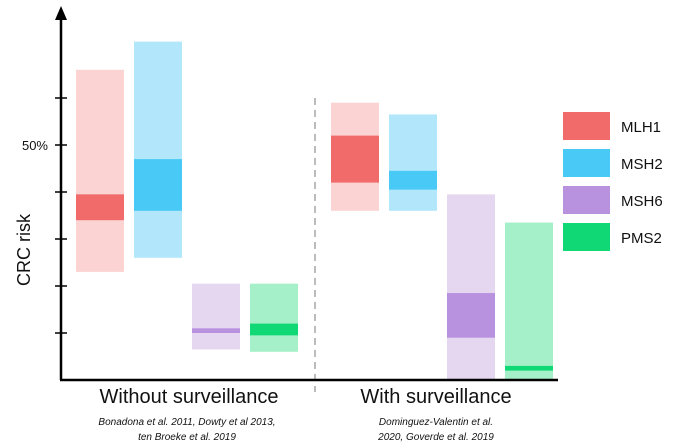 This screenshot has width=673, height=444. What do you see at coordinates (642, 164) in the screenshot?
I see `legend-label-msh2: MSH2` at bounding box center [642, 164].